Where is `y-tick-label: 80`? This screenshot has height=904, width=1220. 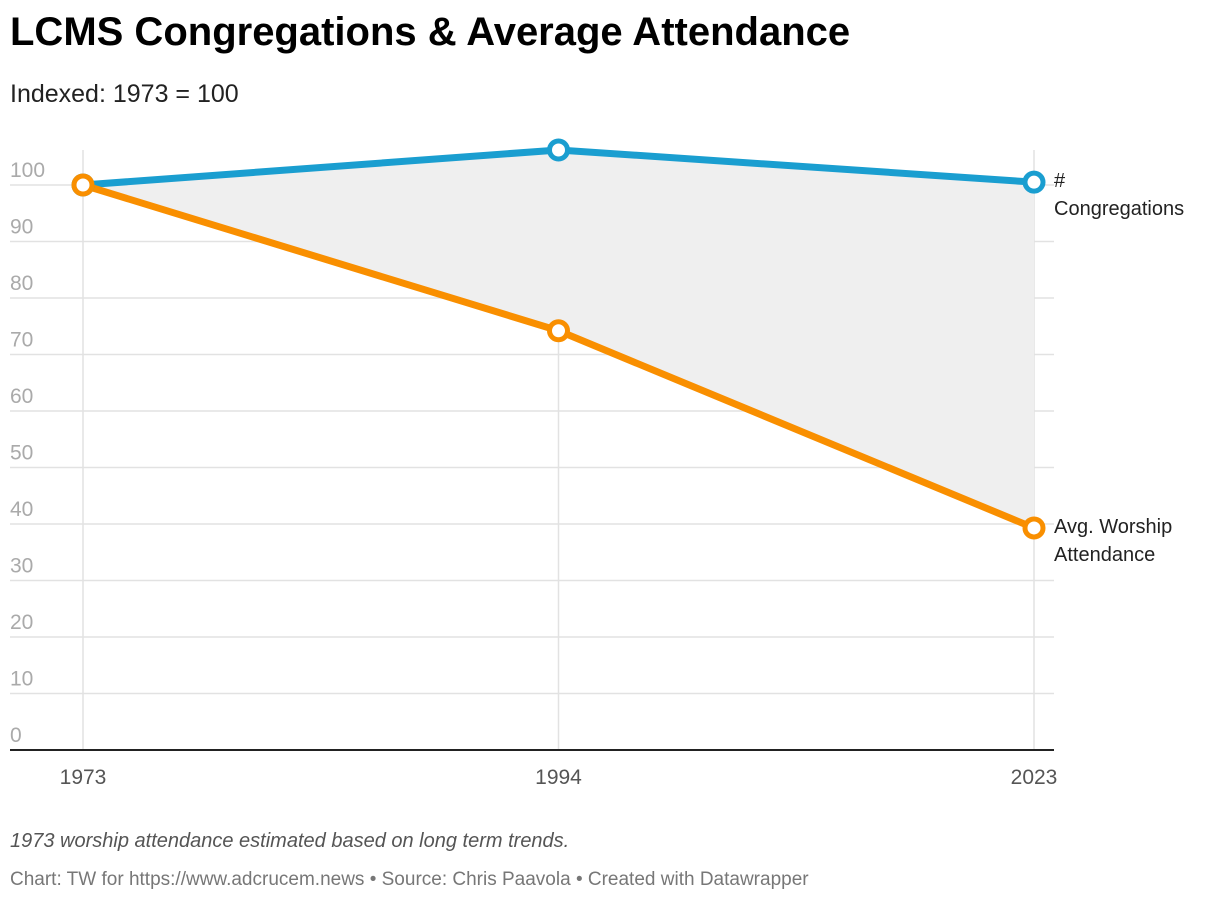 y-tick-label: 80 is located at coordinates (21, 283).